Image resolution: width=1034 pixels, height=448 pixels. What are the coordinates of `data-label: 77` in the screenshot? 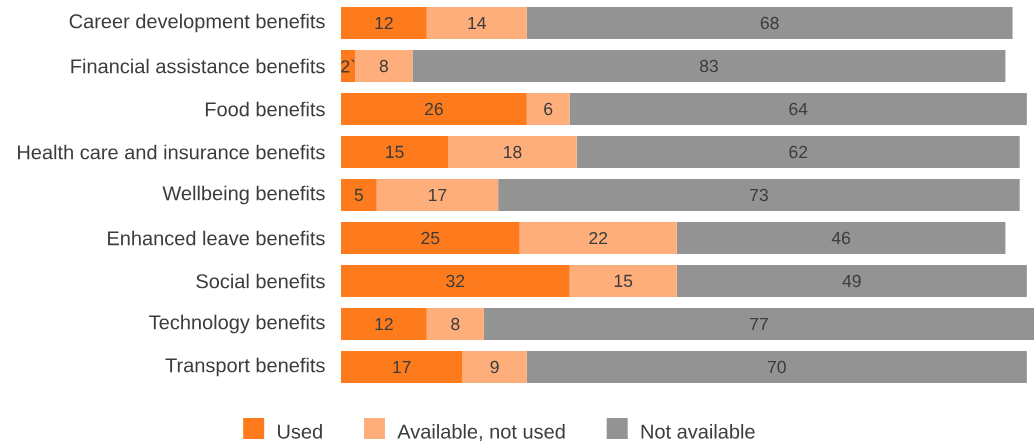 It's located at (759, 324).